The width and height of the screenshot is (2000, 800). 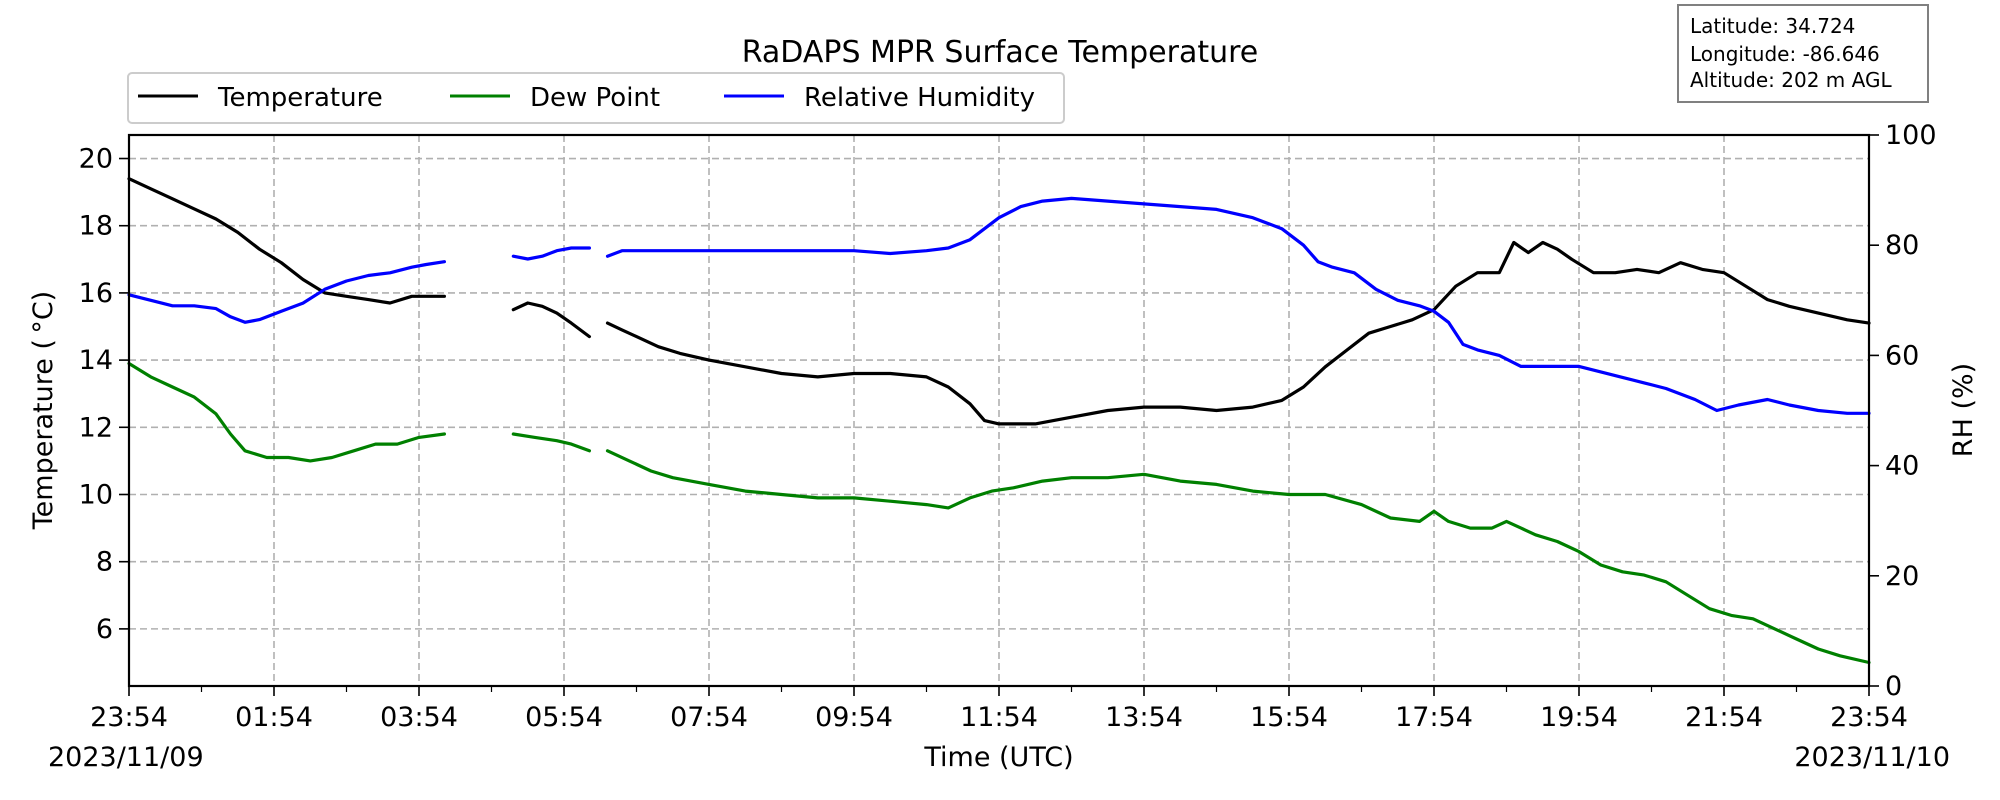 I want to click on legend-frame, so click(x=596, y=98).